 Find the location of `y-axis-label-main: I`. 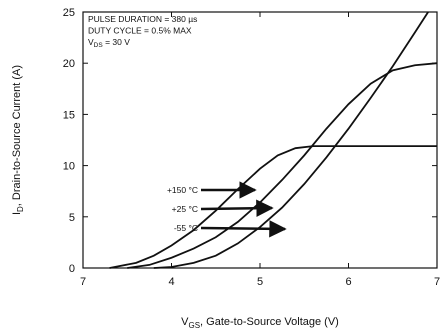

y-axis-label-main: I is located at coordinates (17, 213).